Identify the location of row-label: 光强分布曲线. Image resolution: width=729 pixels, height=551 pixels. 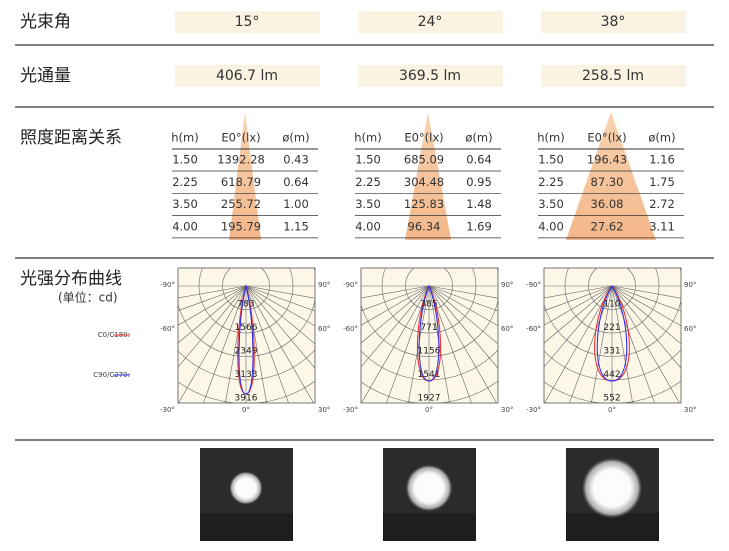
(71, 279).